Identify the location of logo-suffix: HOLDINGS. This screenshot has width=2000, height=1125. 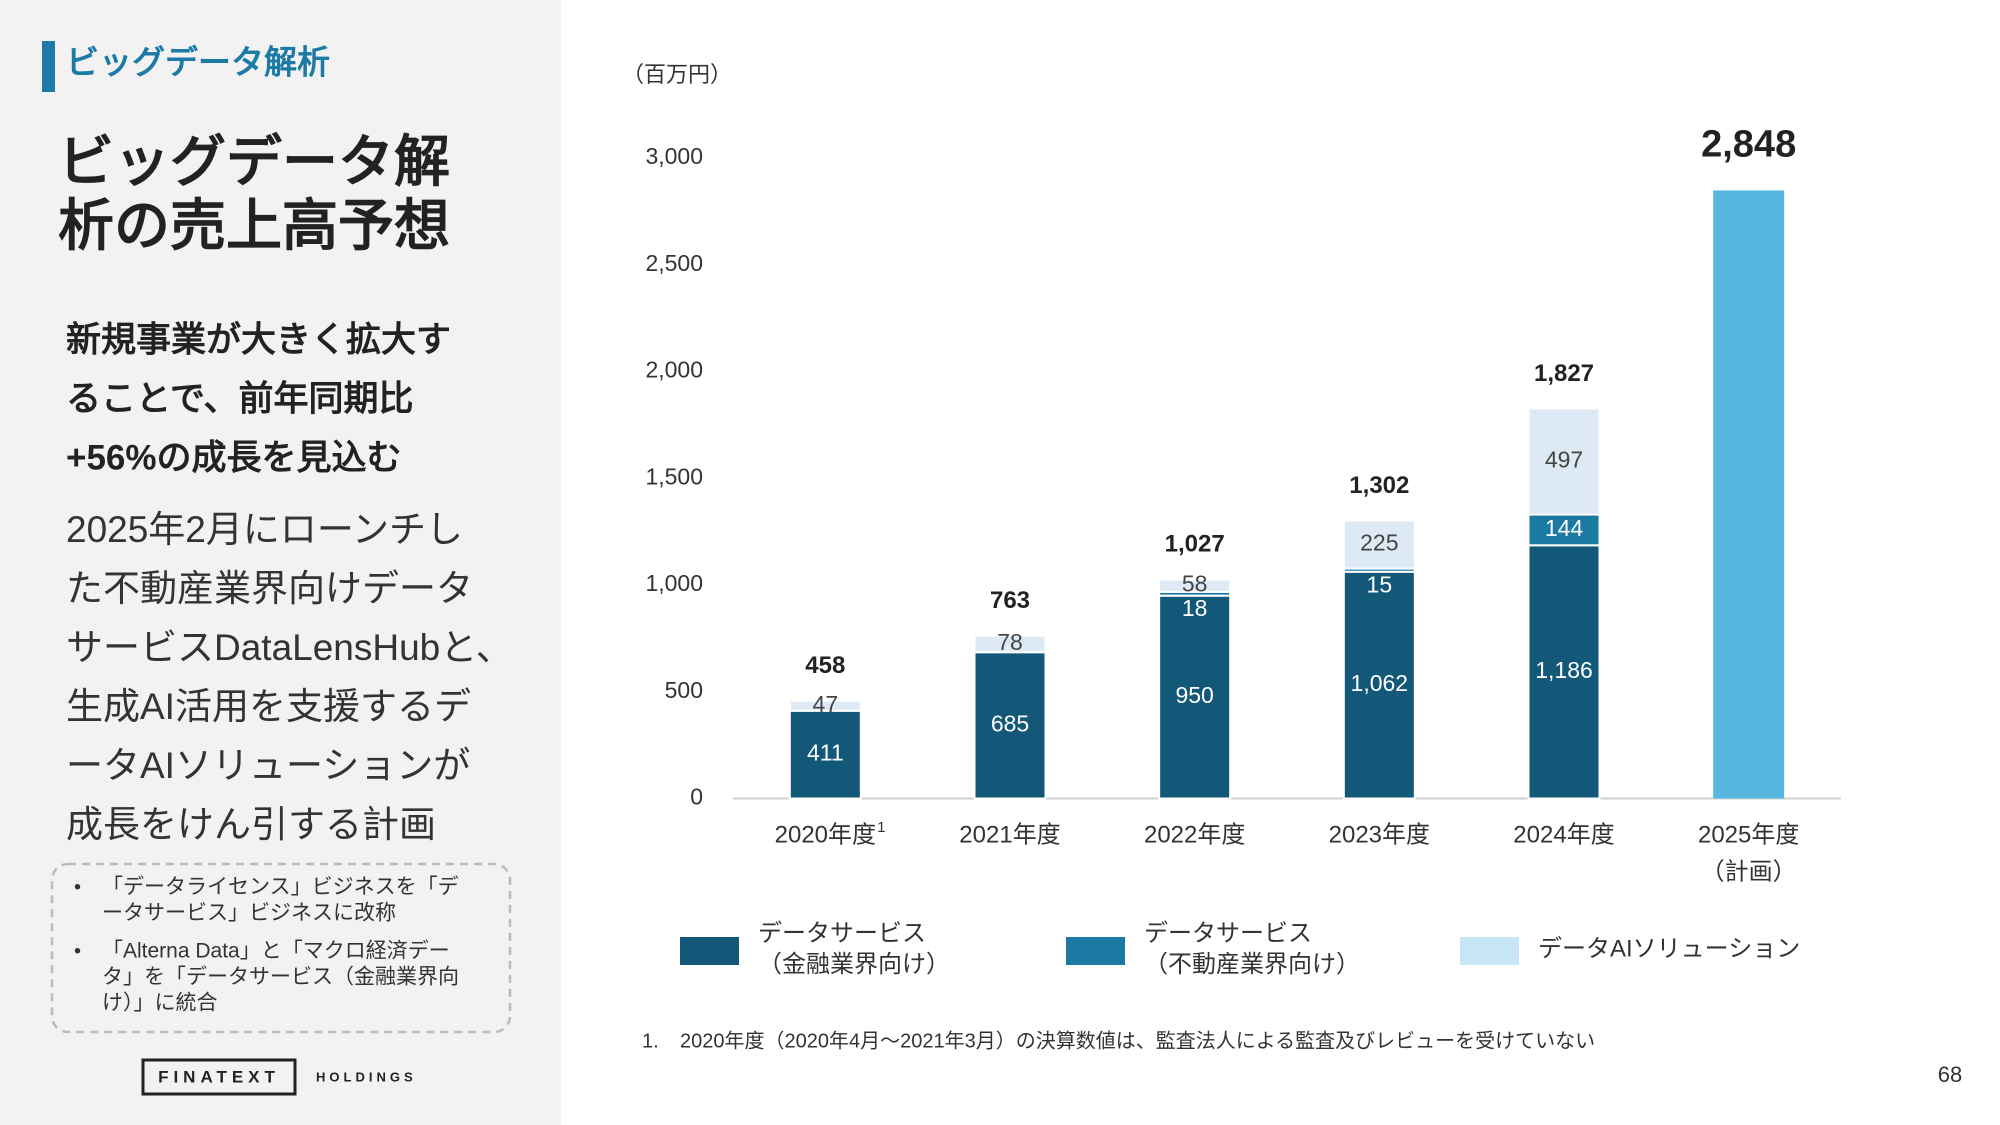
(366, 1076).